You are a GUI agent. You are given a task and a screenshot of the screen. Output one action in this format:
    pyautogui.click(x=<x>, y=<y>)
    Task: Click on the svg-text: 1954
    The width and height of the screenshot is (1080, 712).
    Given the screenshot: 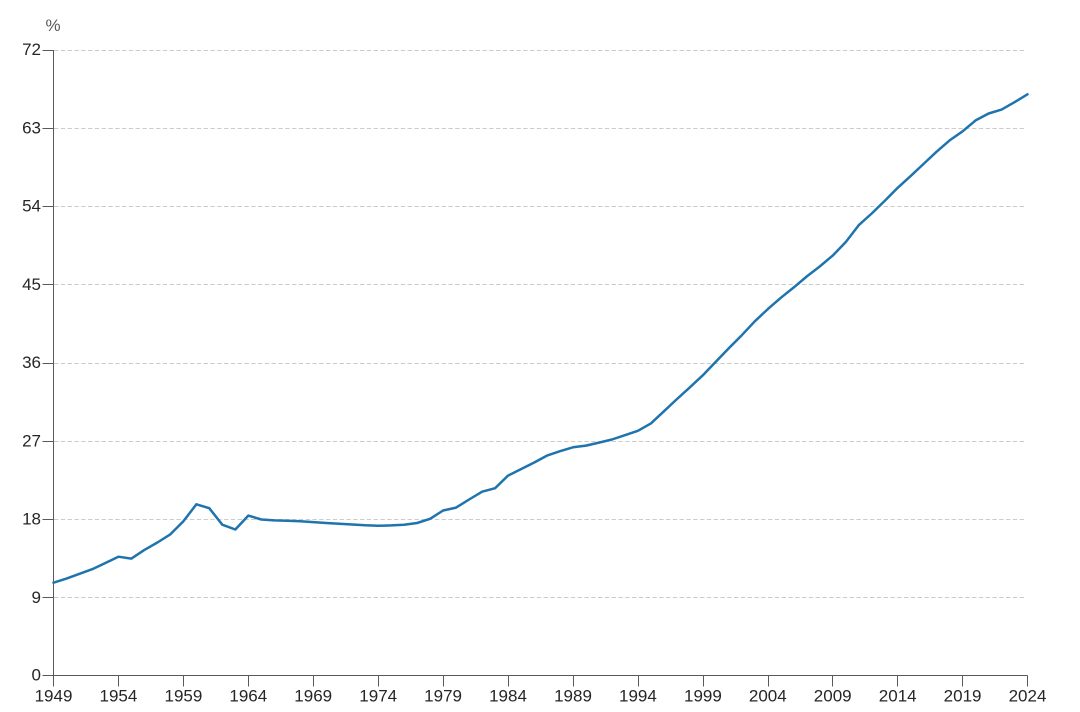 What is the action you would take?
    pyautogui.click(x=118, y=696)
    